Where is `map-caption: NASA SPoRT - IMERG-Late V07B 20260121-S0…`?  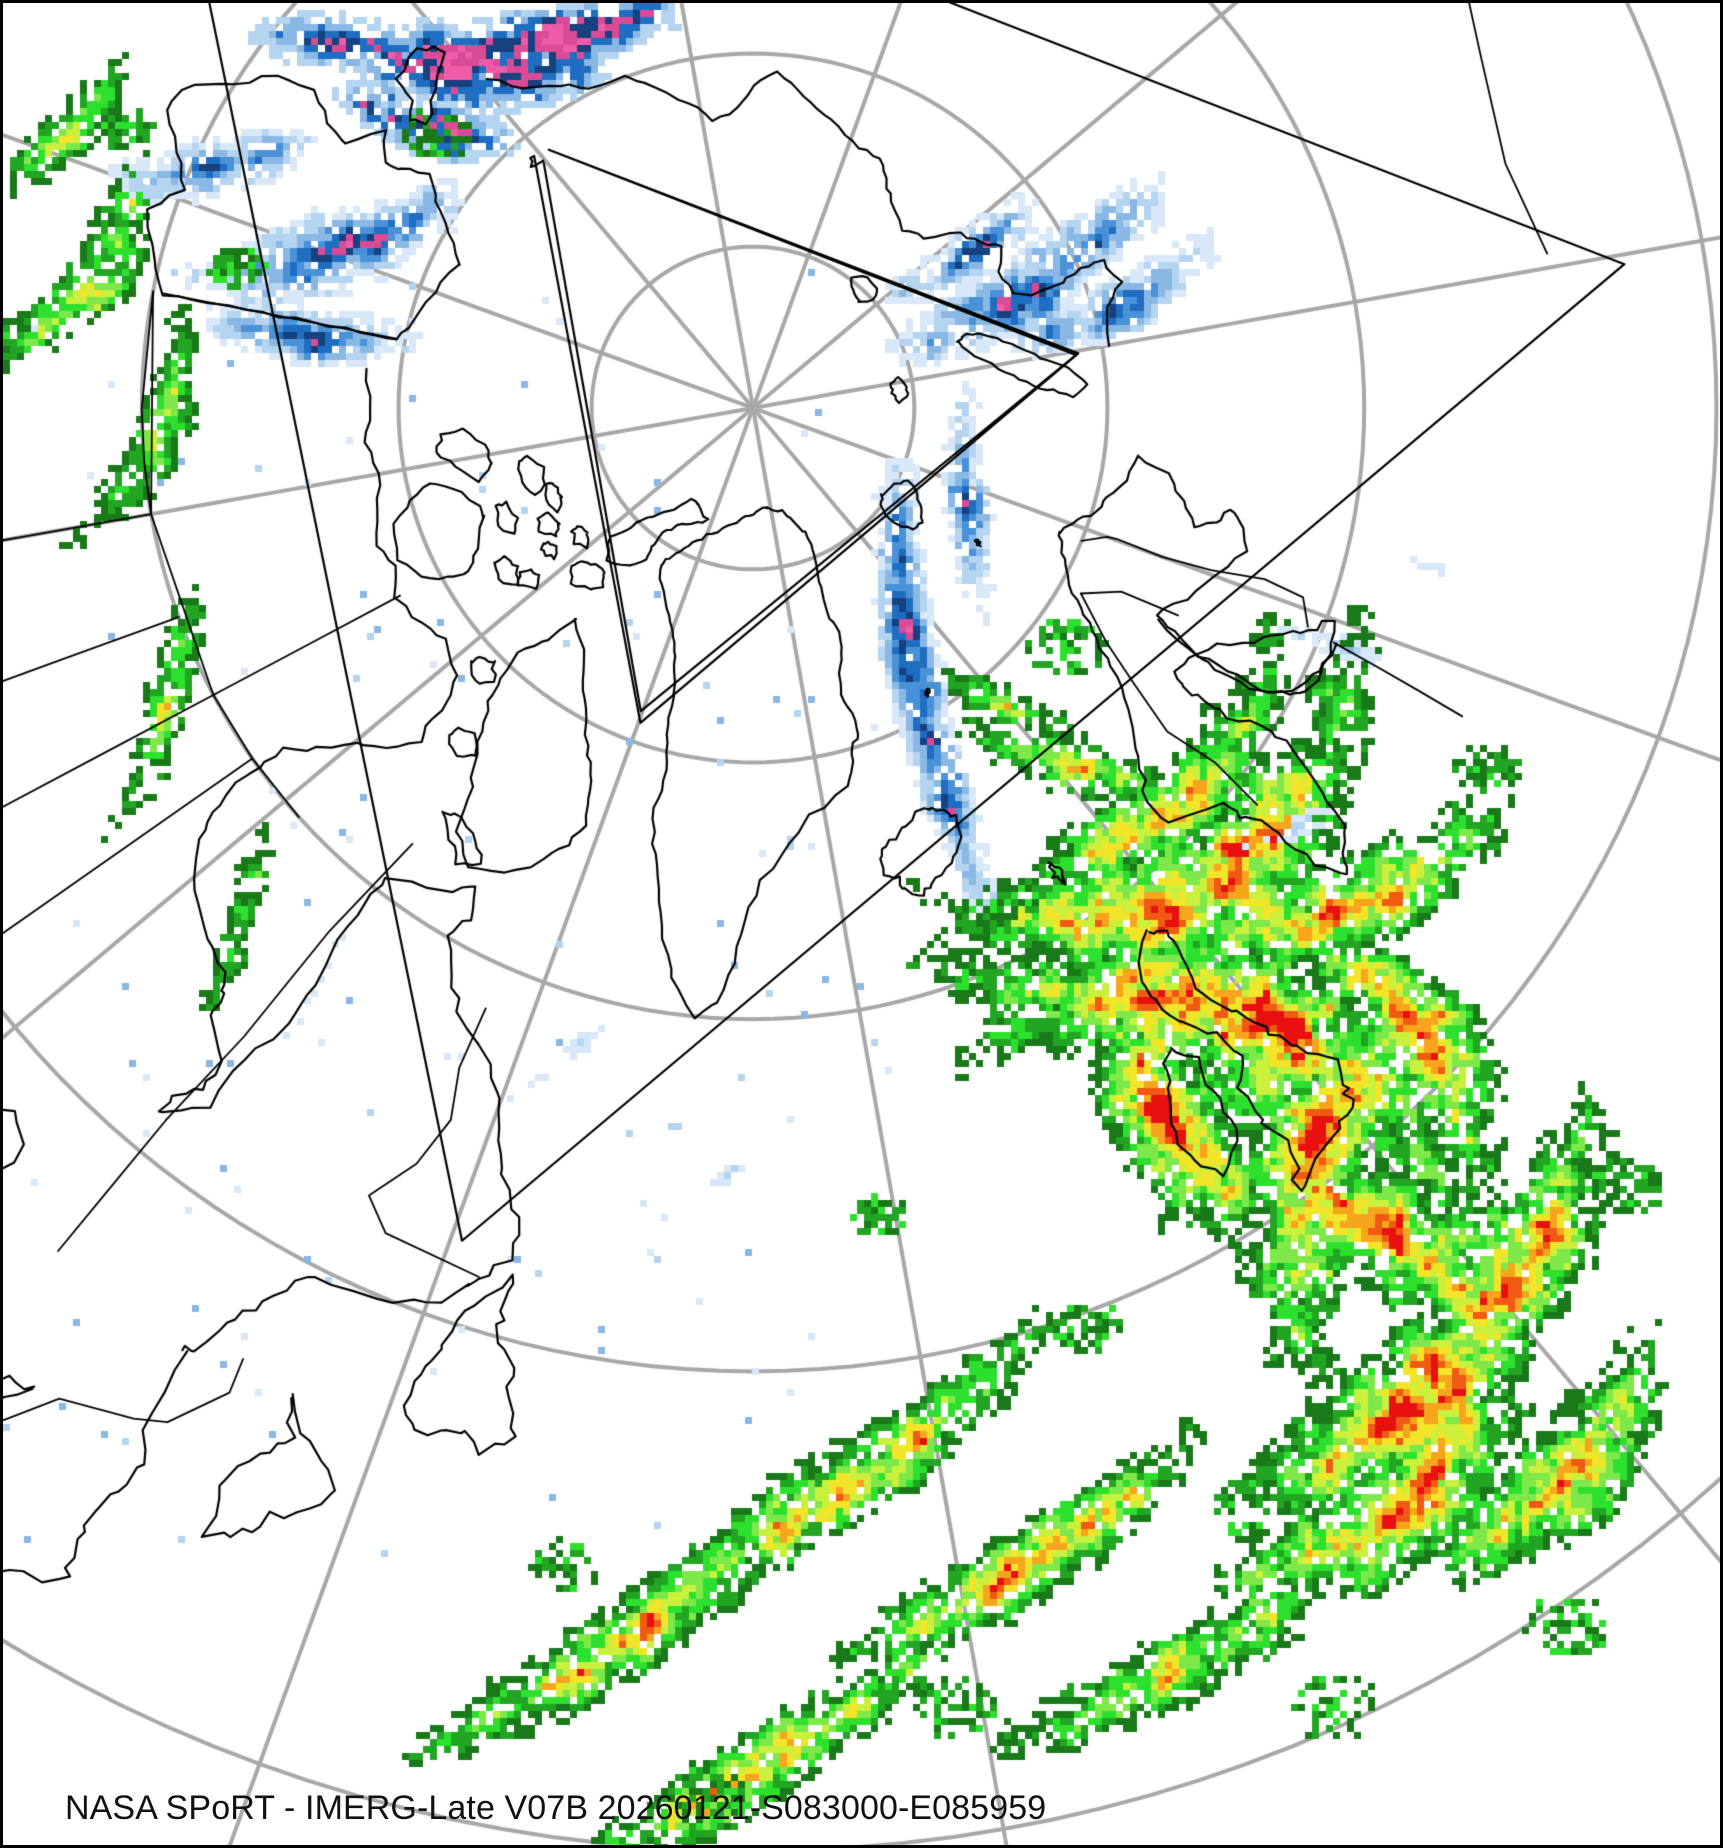 map-caption: NASA SPoRT - IMERG-Late V07B 20260121-S0… is located at coordinates (556, 1808).